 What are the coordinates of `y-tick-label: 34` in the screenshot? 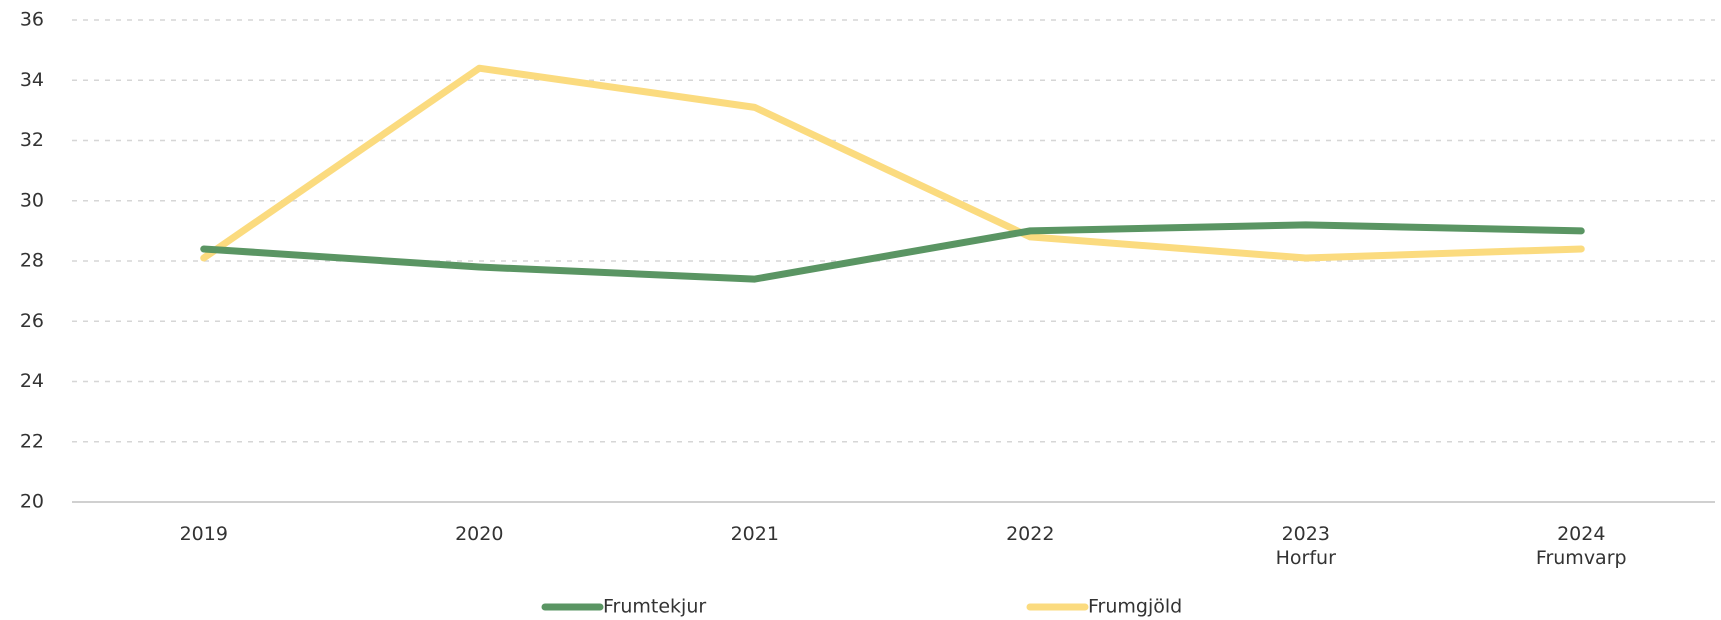 It's located at (32, 80).